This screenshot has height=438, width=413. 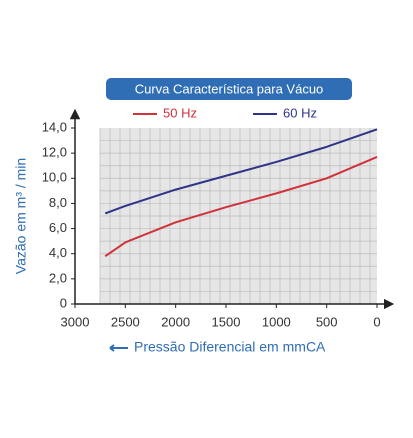 What do you see at coordinates (58, 202) in the screenshot?
I see `y-tick-label: 8,0` at bounding box center [58, 202].